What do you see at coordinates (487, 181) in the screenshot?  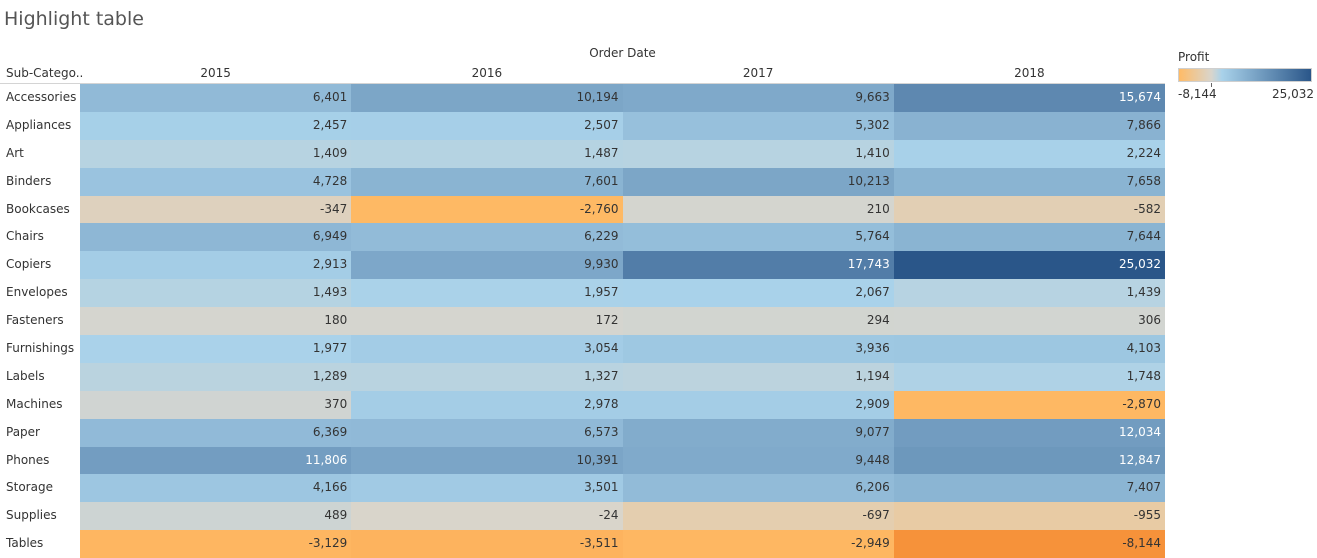 I see `cell-binders-2016: 7,601` at bounding box center [487, 181].